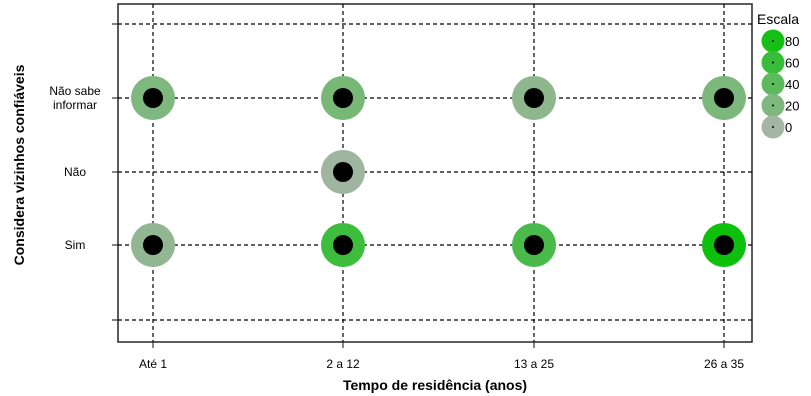 This screenshot has width=811, height=396. What do you see at coordinates (724, 364) in the screenshot?
I see `x-tick-label: 26 a 35` at bounding box center [724, 364].